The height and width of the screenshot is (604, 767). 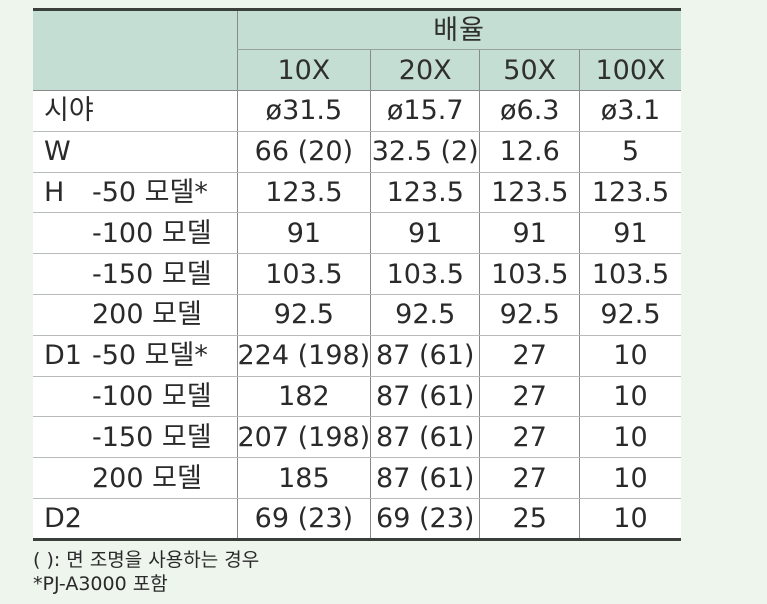 I want to click on table-cell-20x: ø15.7, so click(x=425, y=111).